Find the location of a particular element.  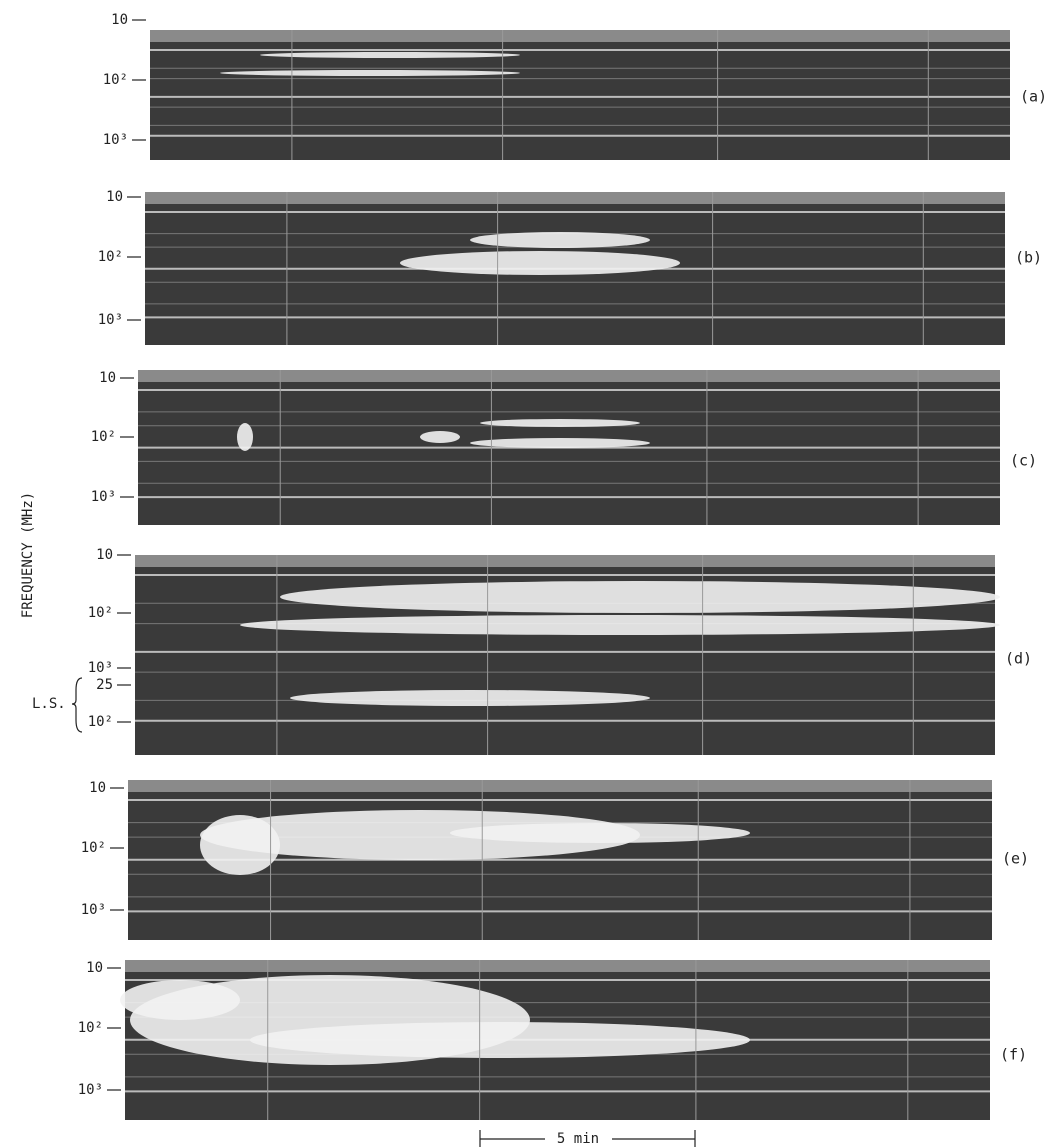

brace is located at coordinates (77, 705).